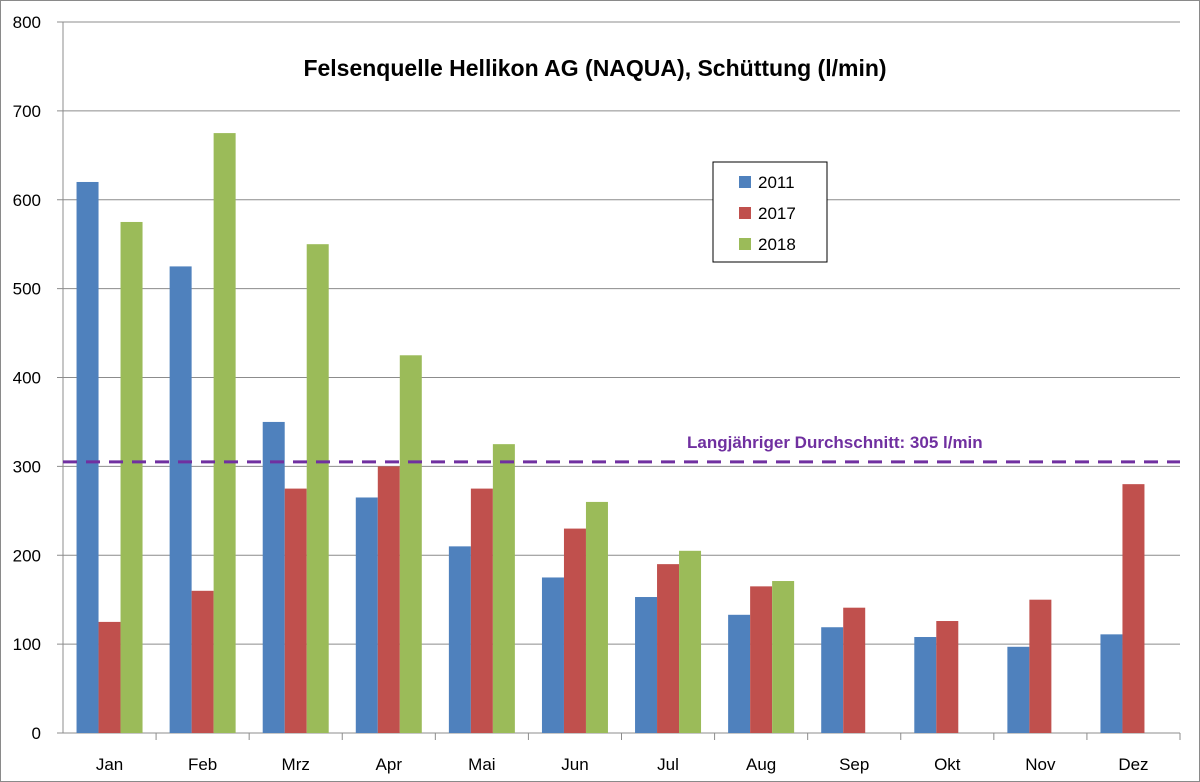  I want to click on bar-2017-okt, so click(947, 677).